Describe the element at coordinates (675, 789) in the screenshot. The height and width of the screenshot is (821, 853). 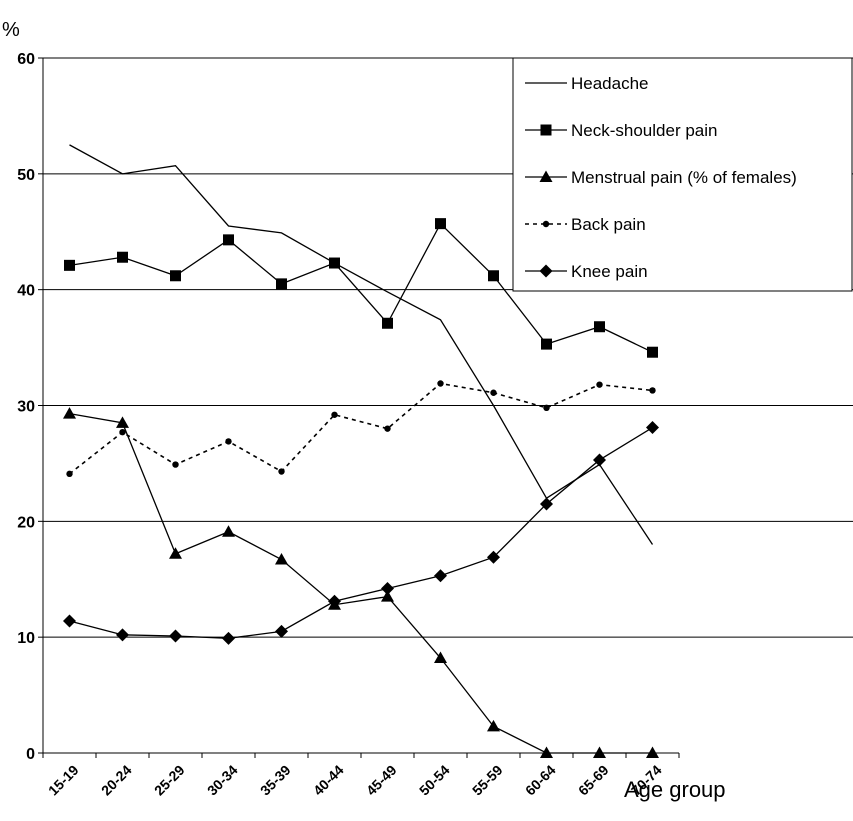
I see `x-axis-label: Age group` at that location.